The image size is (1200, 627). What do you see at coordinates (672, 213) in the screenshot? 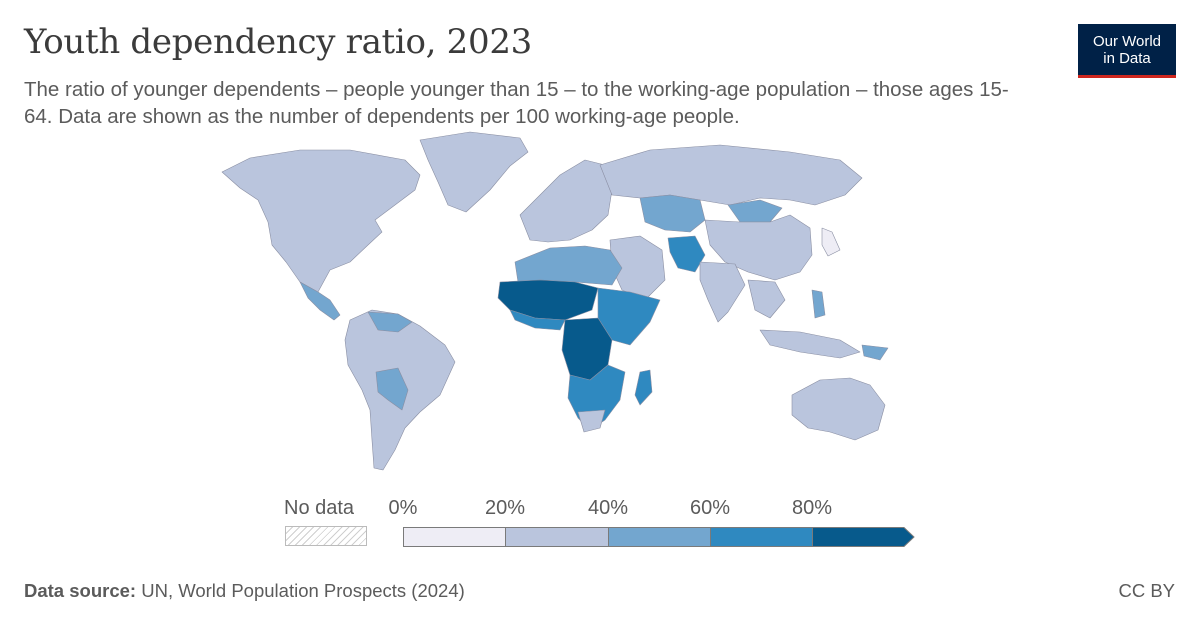
I see `region-central-asia` at bounding box center [672, 213].